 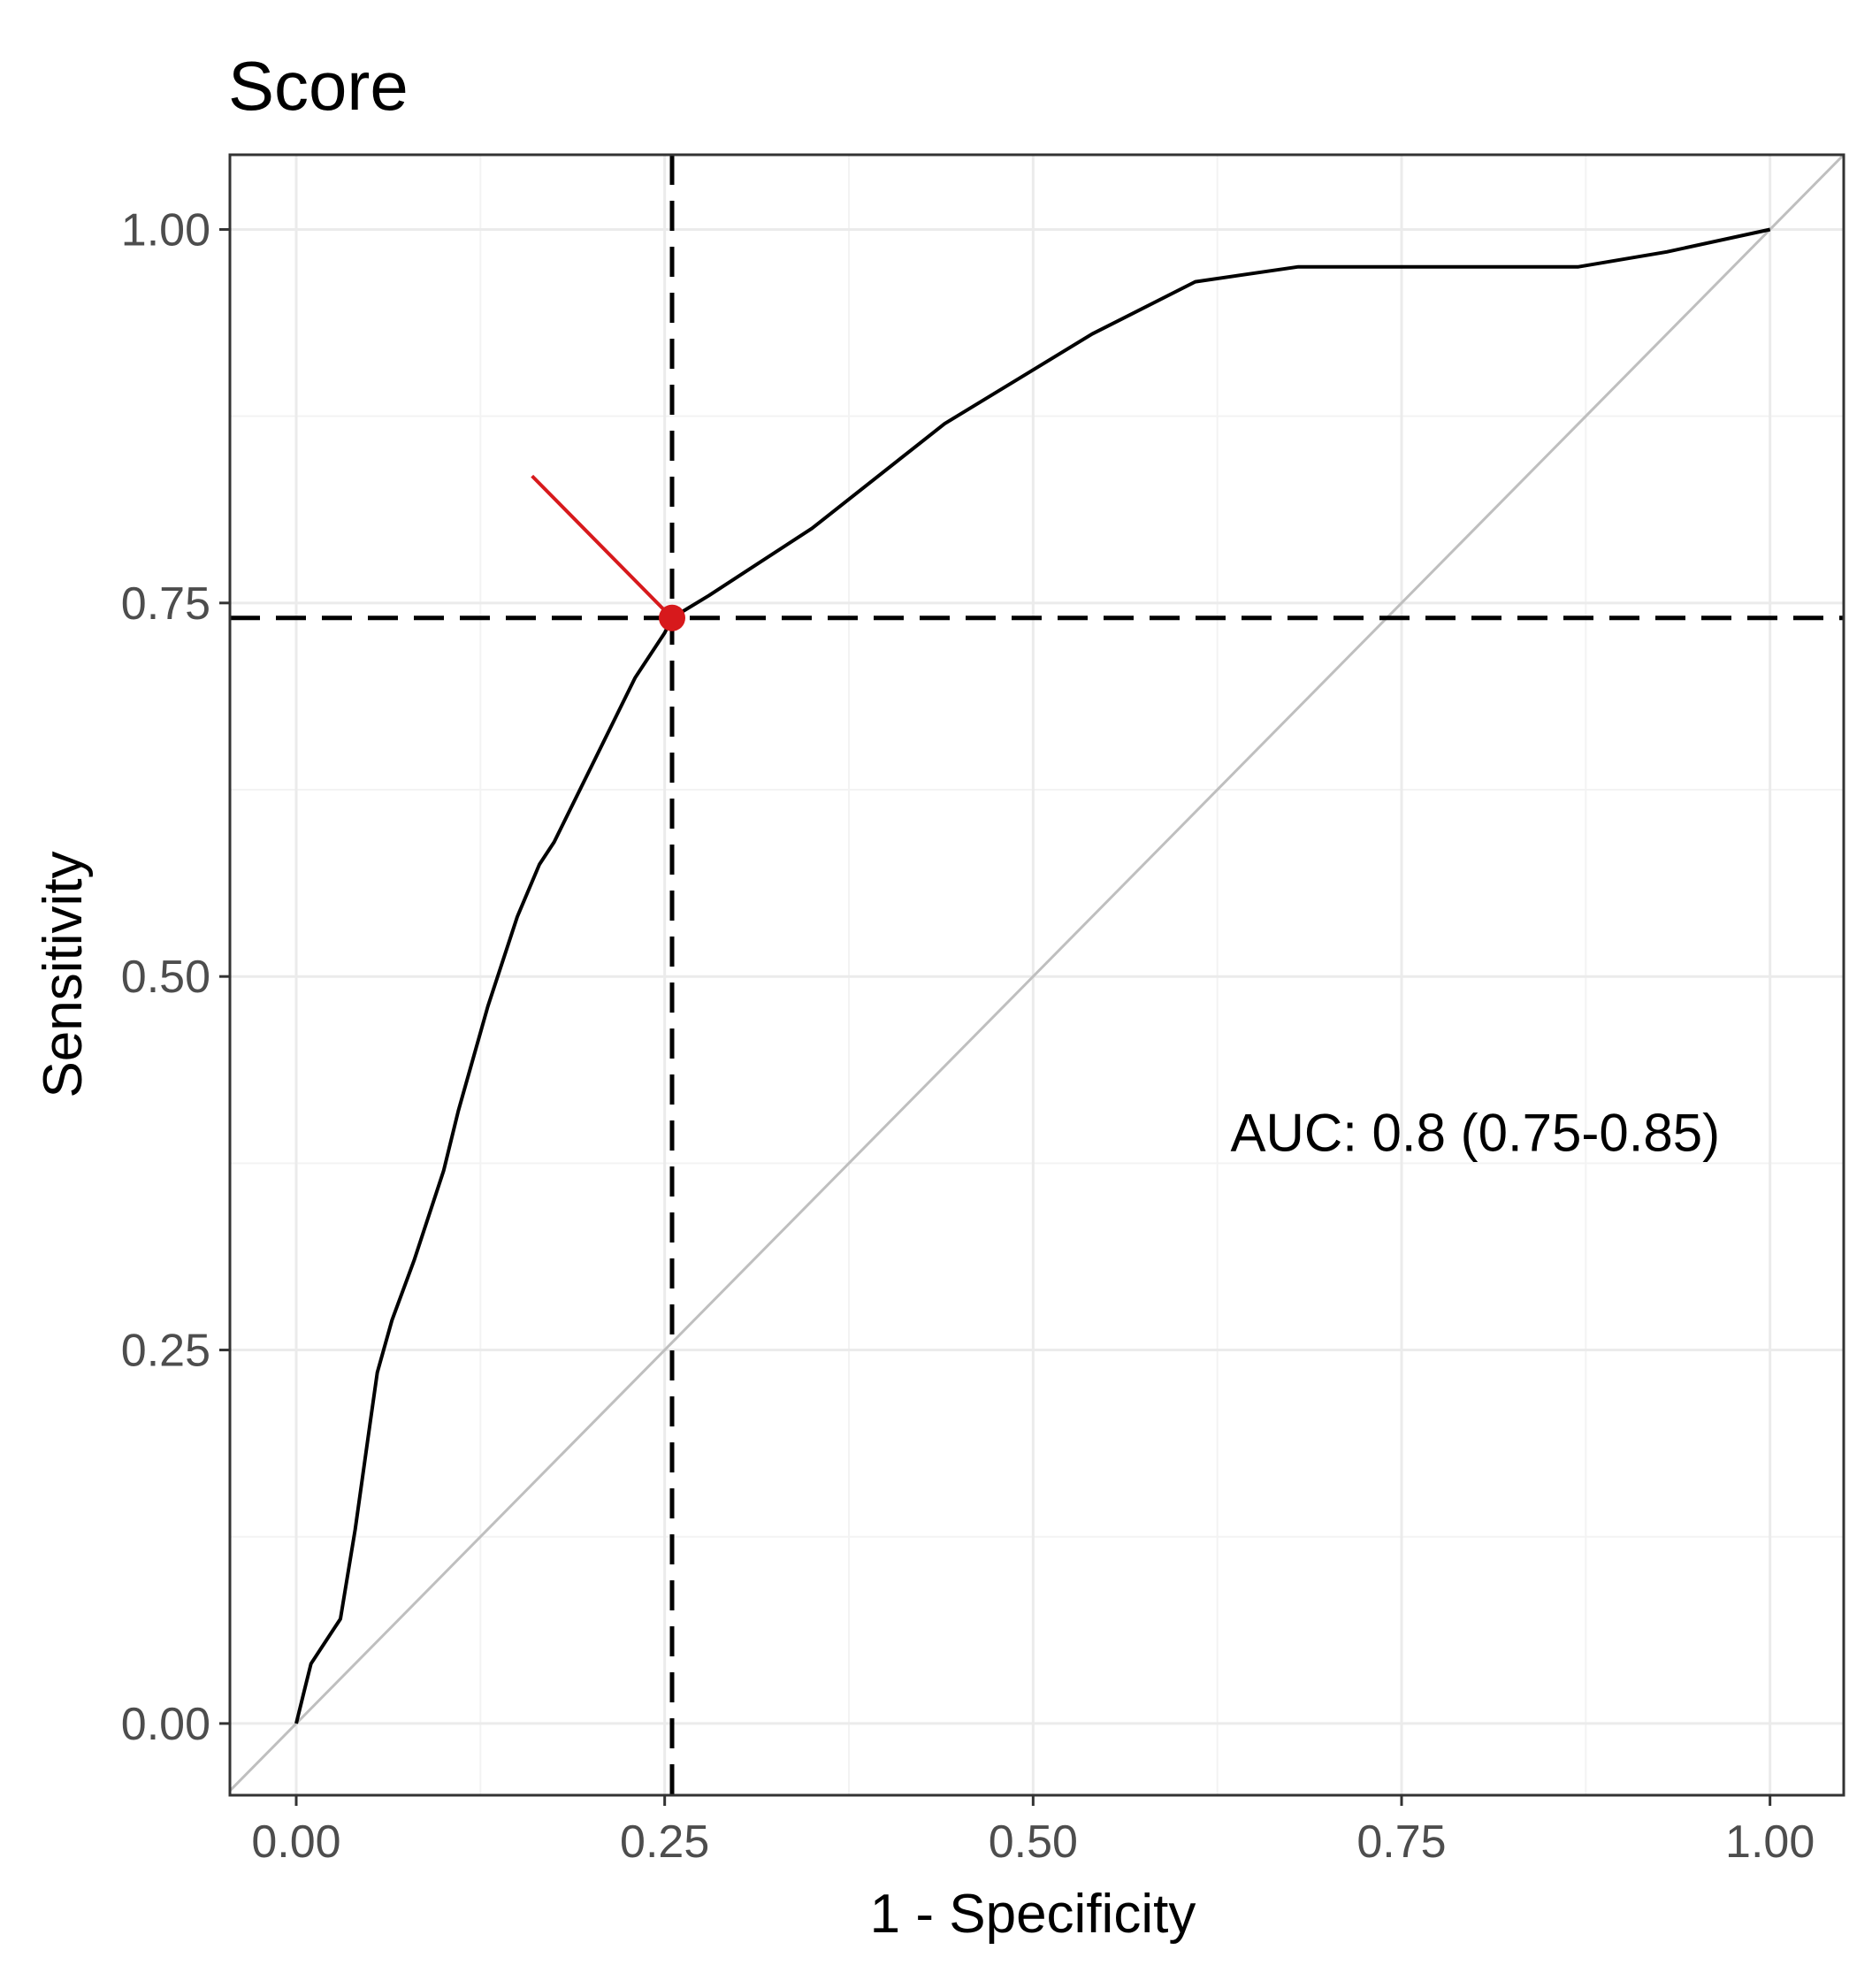 What do you see at coordinates (165, 1725) in the screenshot?
I see `y-tick-label-0: 0.00` at bounding box center [165, 1725].